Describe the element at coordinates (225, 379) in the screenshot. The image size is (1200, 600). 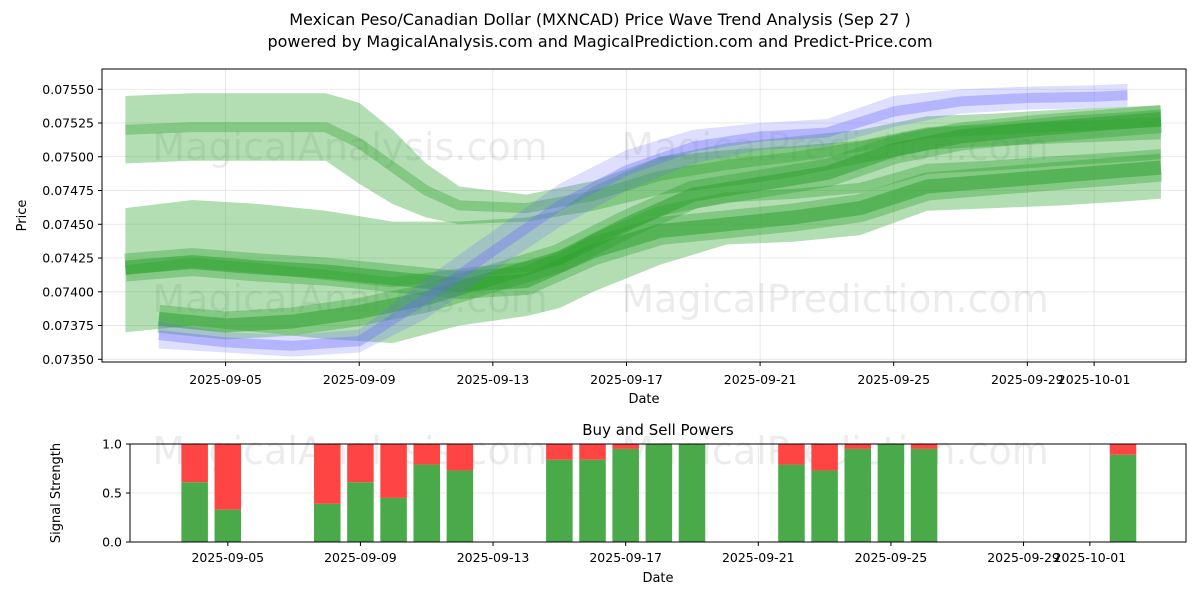
I see `price-x-tick-label: 2025-09-05` at that location.